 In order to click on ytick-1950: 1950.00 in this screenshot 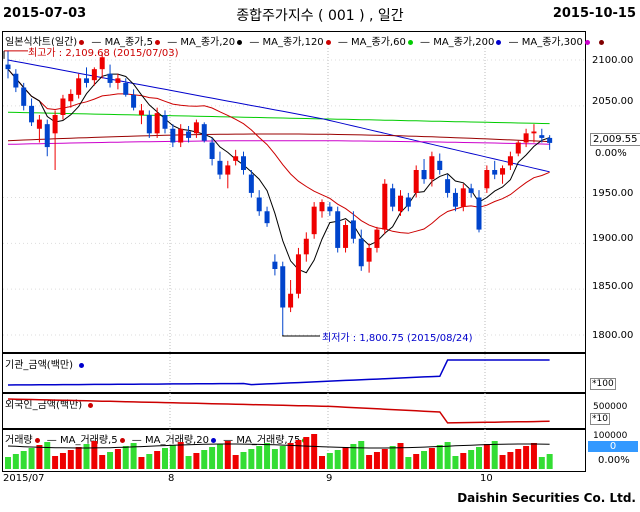, I will do `click(613, 193)`.